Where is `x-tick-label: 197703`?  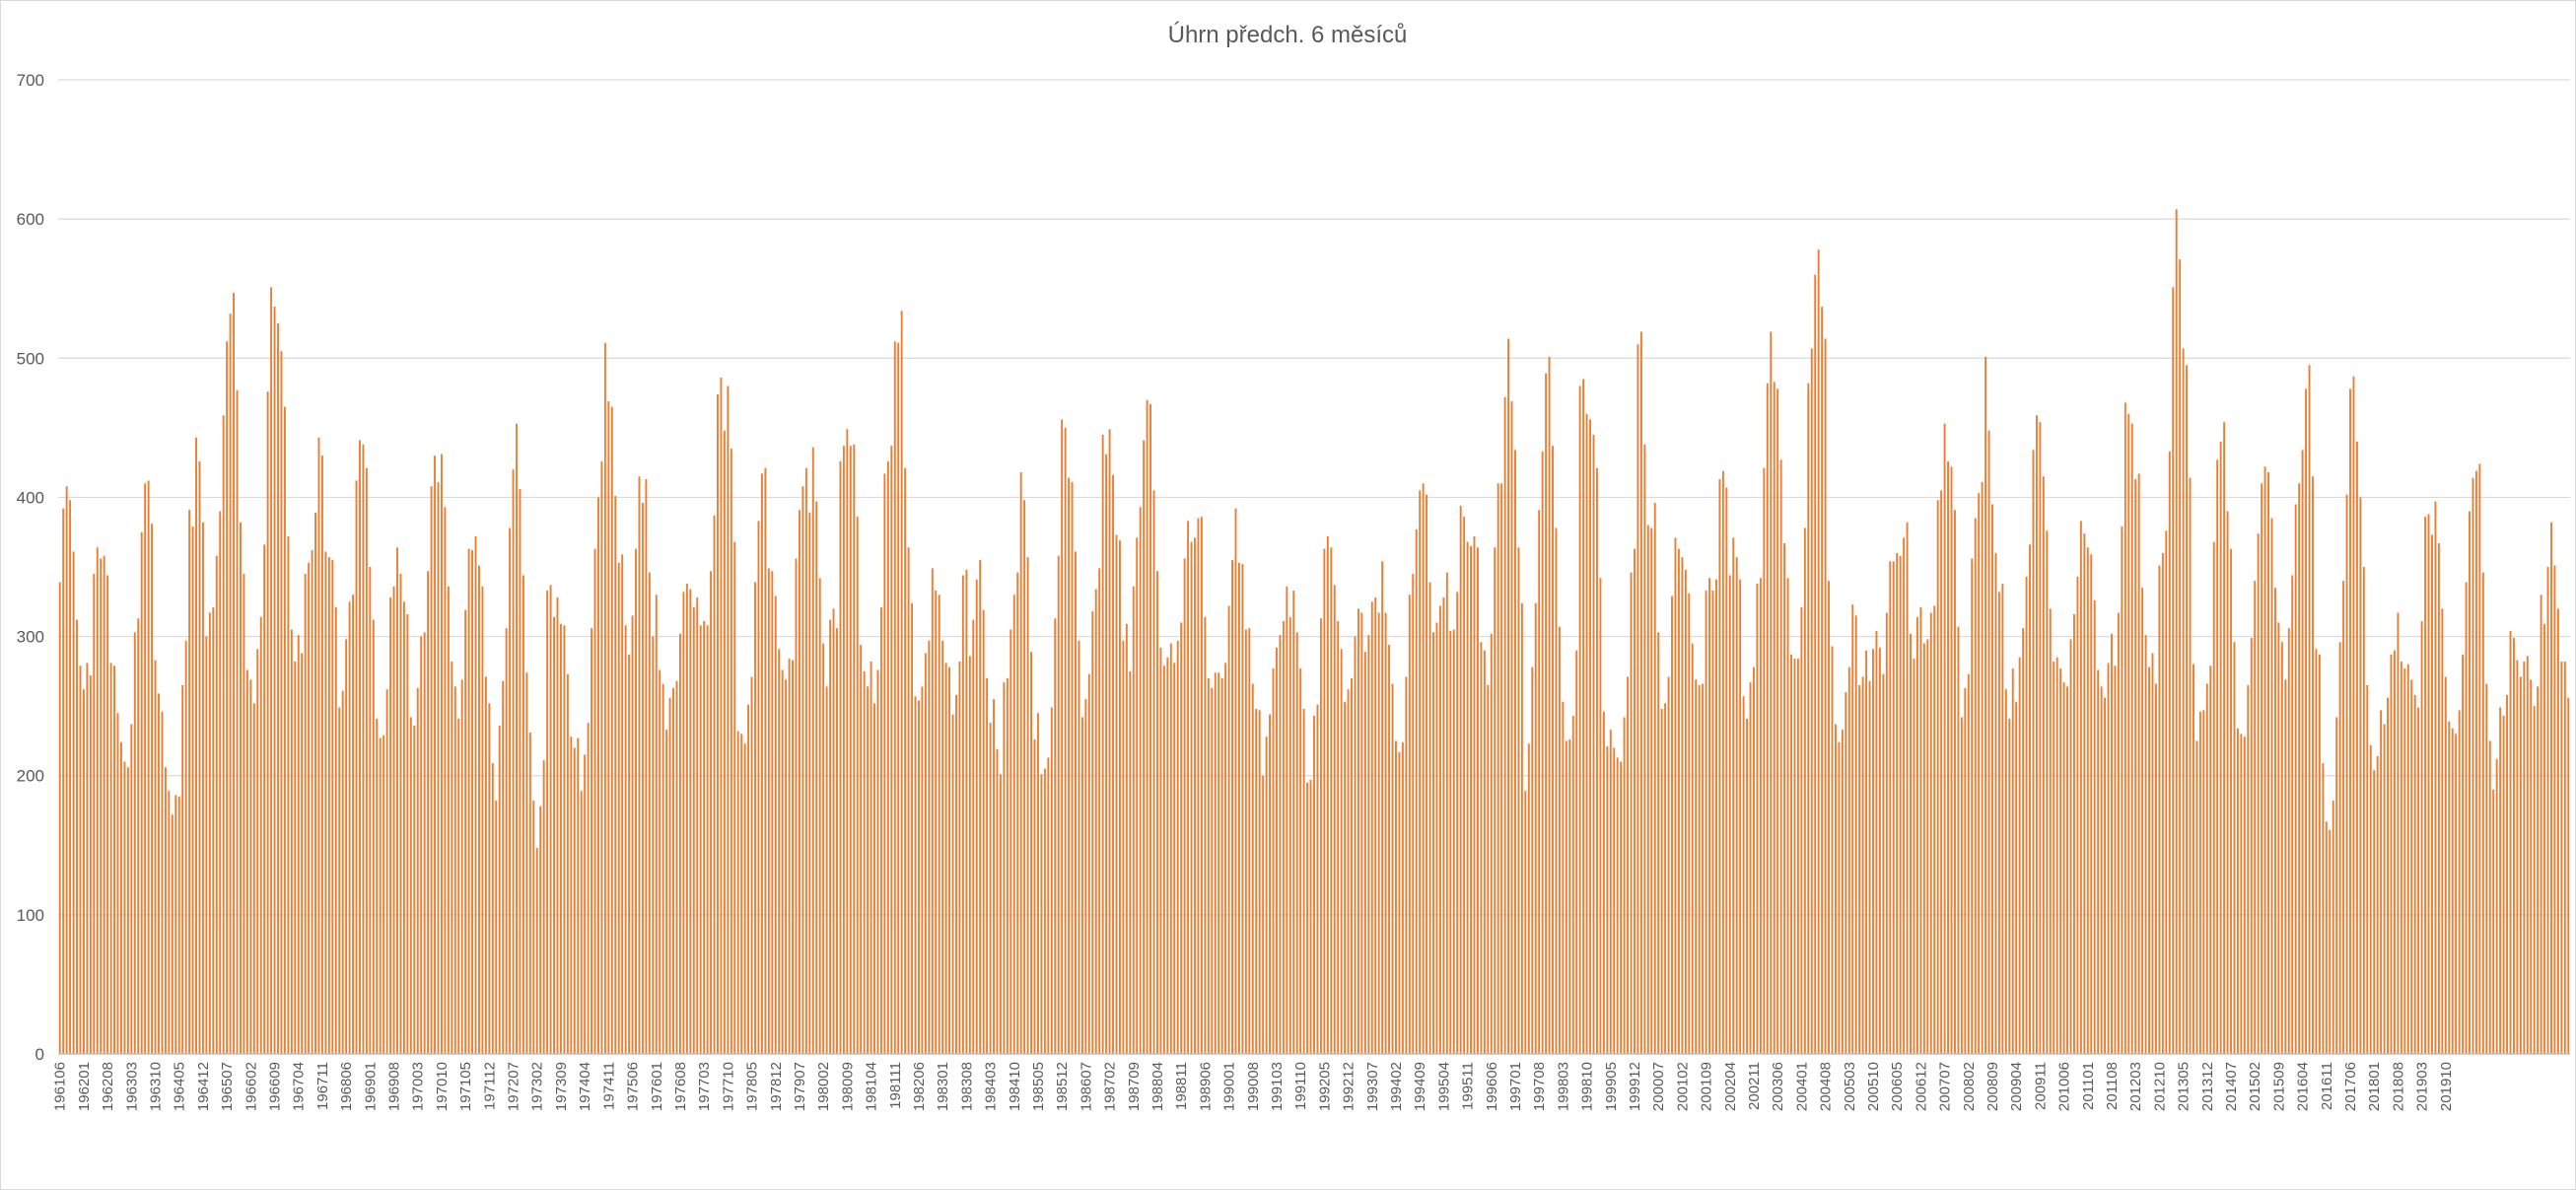
x-tick-label: 197703 is located at coordinates (704, 1086).